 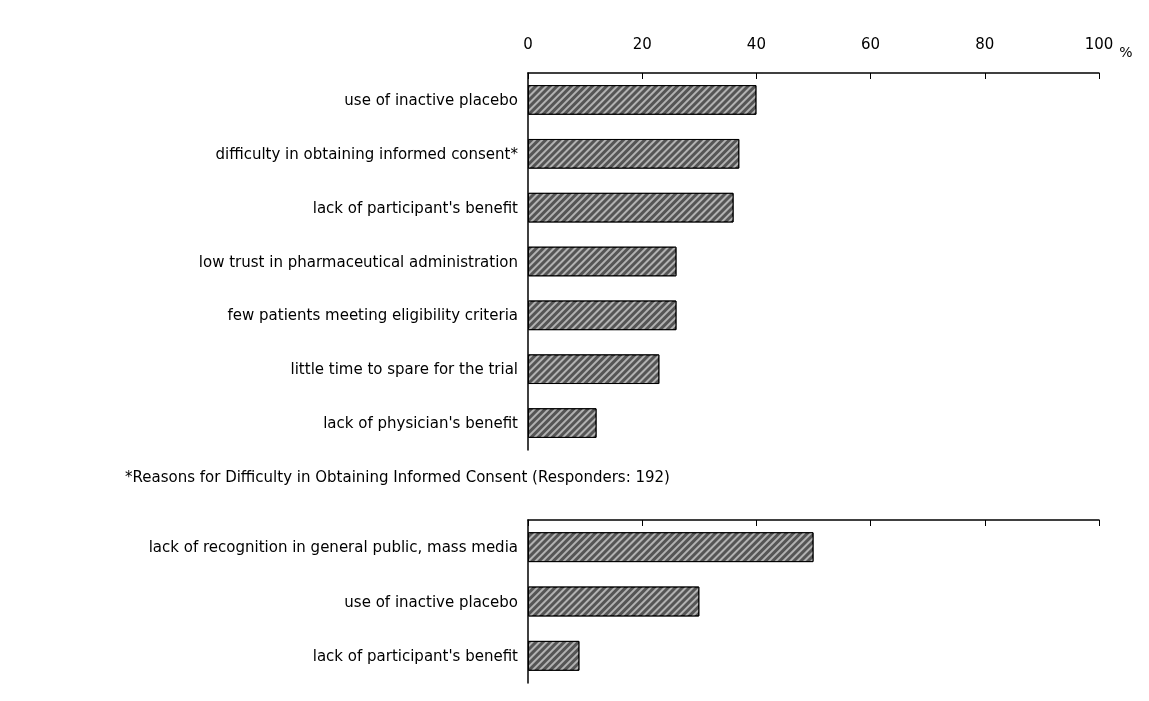 What do you see at coordinates (421, 423) in the screenshot?
I see `y-tick-label: lack of physician's benefit` at bounding box center [421, 423].